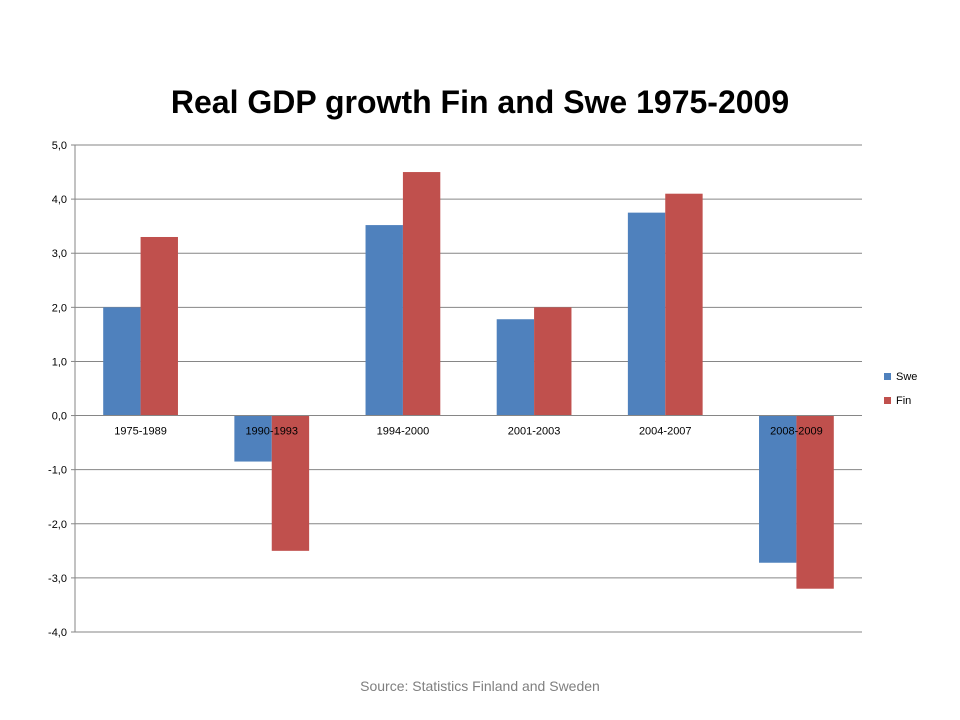 The width and height of the screenshot is (960, 720). What do you see at coordinates (384, 320) in the screenshot?
I see `bar-swe-1994-2000` at bounding box center [384, 320].